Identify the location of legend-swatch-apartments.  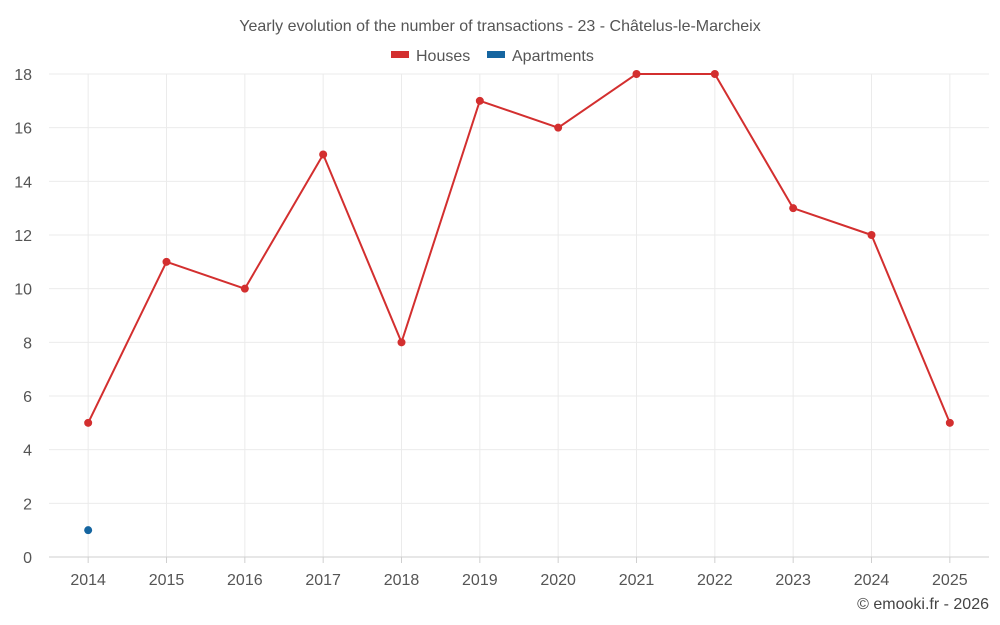
(496, 54).